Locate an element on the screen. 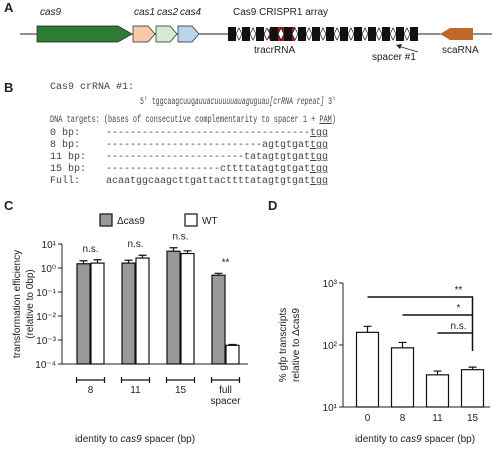 The image size is (500, 455). x-label-part: spacer (bp) is located at coordinates (448, 439).